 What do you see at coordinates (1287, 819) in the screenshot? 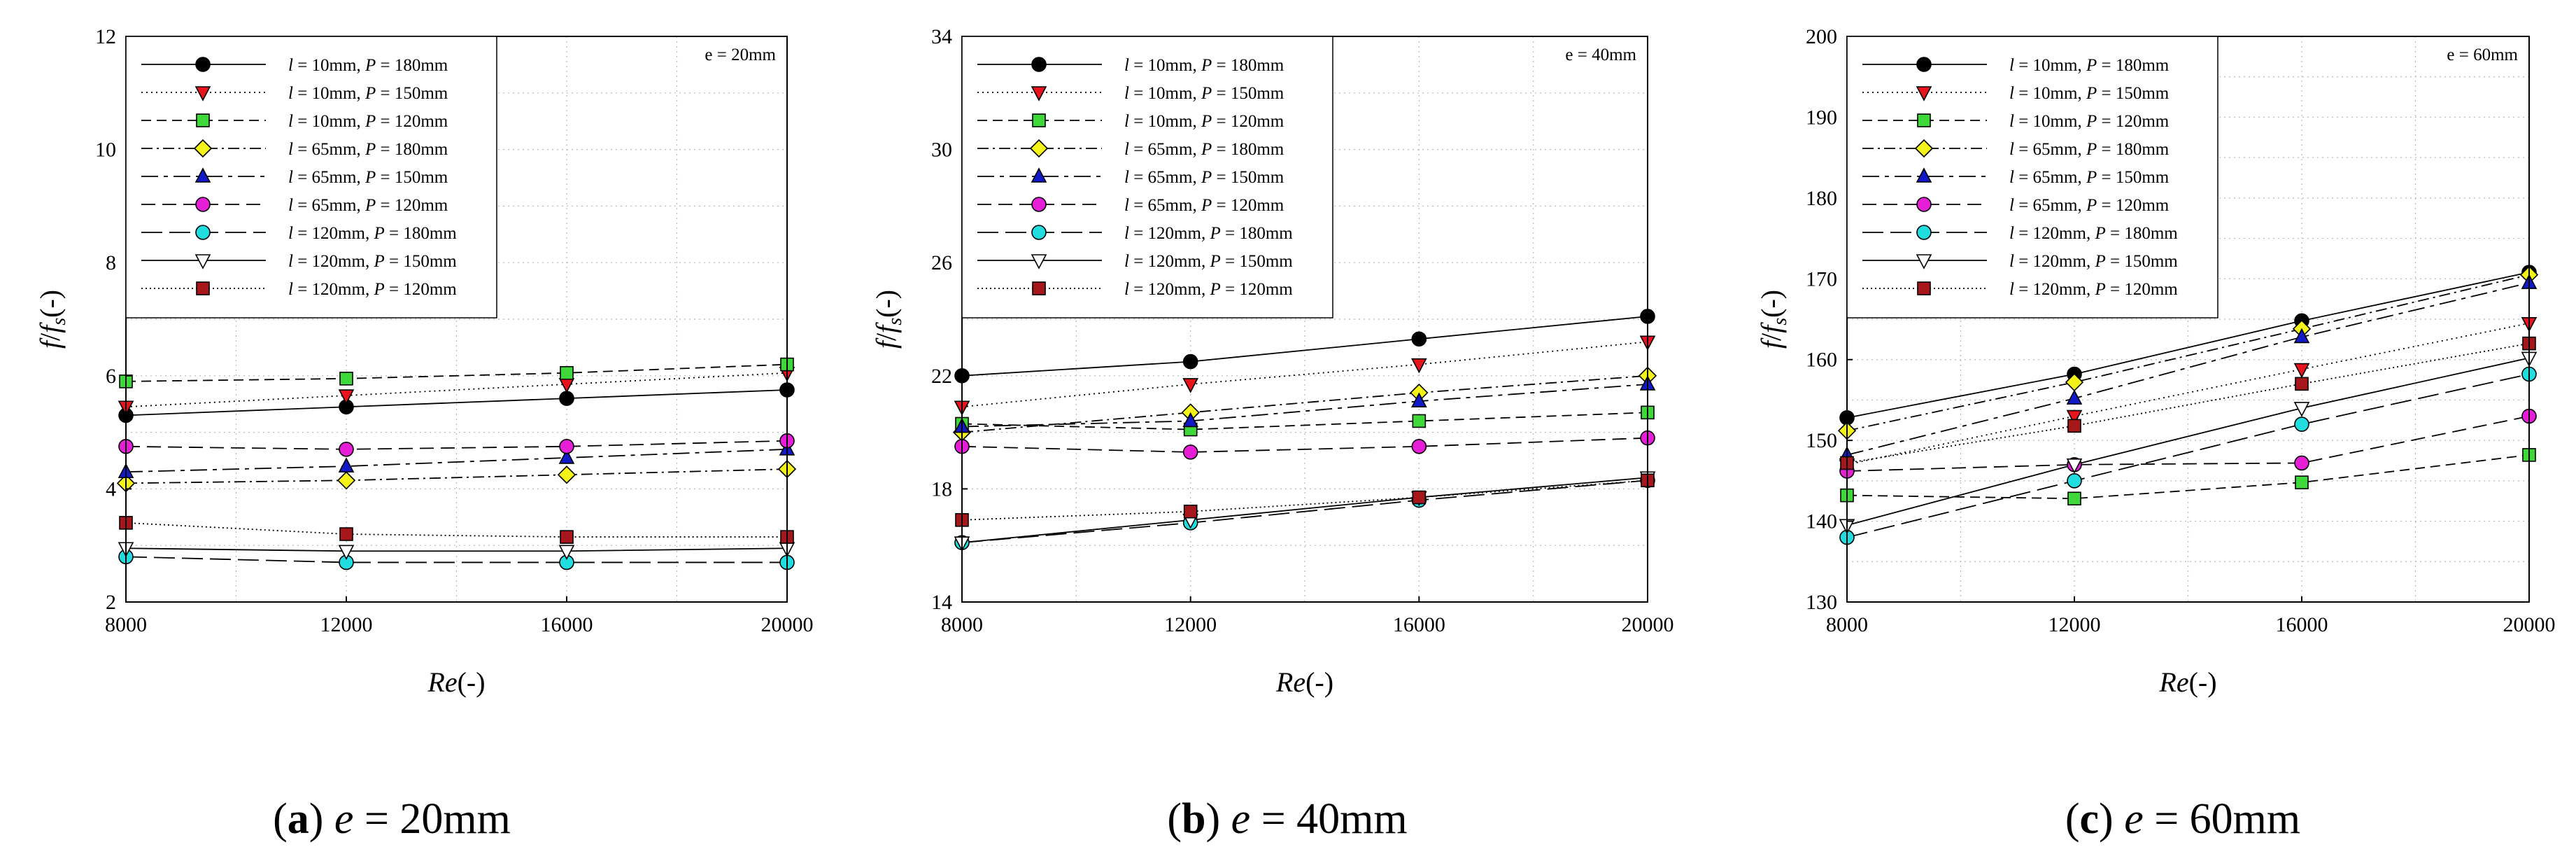
I see `panel-caption: (b) e = 40mm` at bounding box center [1287, 819].